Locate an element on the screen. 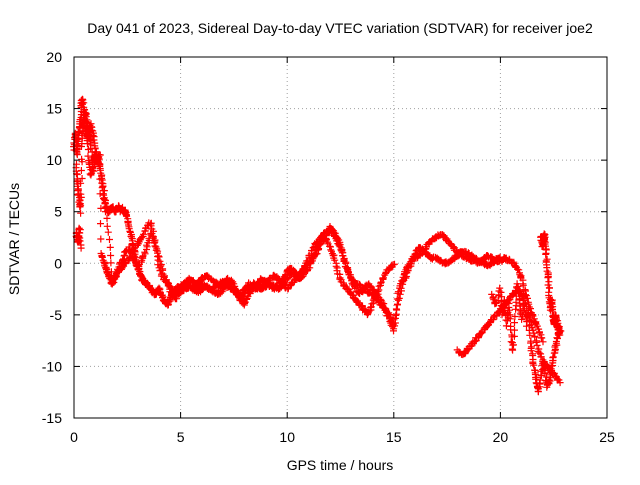 The image size is (640, 485). x-tick-label: 5 is located at coordinates (181, 437).